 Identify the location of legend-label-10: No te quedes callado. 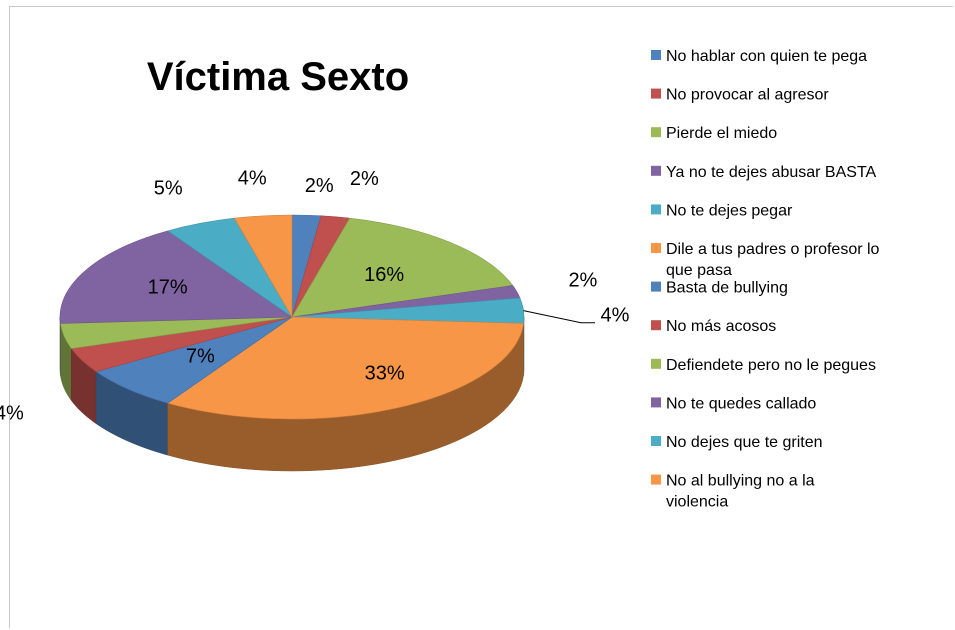
(741, 403).